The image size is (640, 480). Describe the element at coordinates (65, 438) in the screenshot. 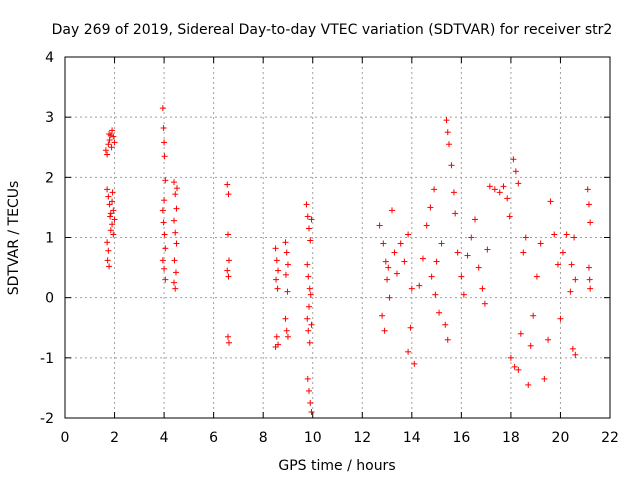

I see `x-tick-label: 0` at that location.